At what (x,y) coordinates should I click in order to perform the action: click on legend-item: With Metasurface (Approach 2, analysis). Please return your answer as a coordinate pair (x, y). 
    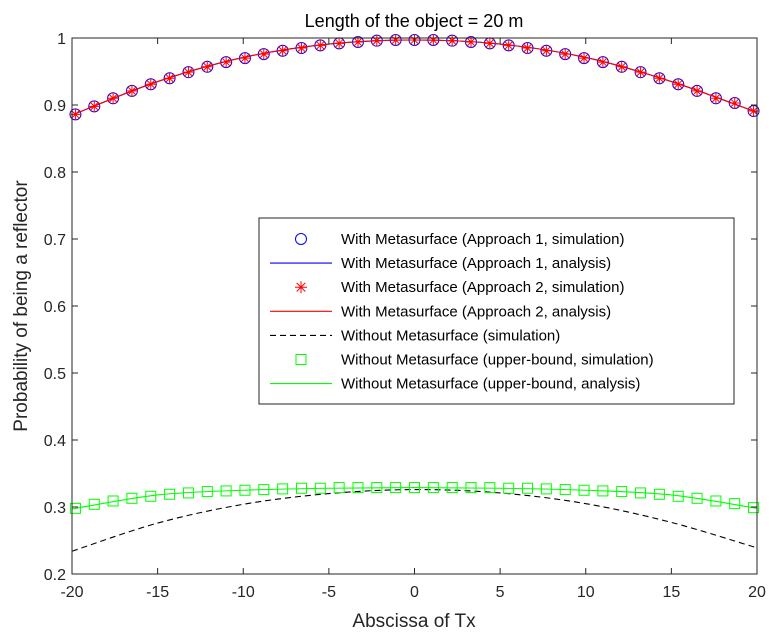
    Looking at the image, I should click on (440, 311).